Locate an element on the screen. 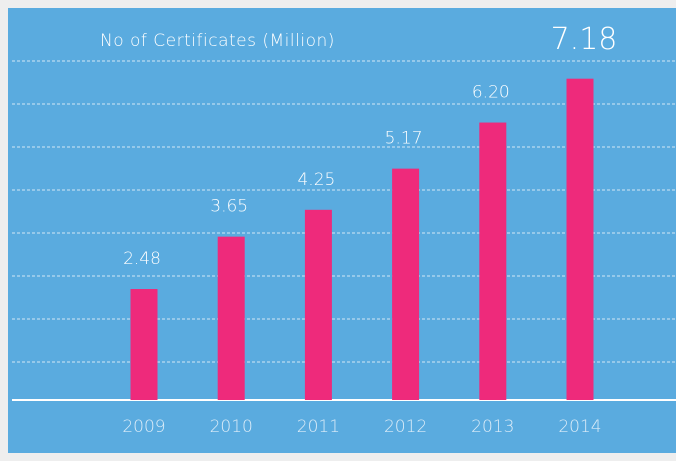 This screenshot has width=676, height=461. x-tick-label: 2012 is located at coordinates (405, 427).